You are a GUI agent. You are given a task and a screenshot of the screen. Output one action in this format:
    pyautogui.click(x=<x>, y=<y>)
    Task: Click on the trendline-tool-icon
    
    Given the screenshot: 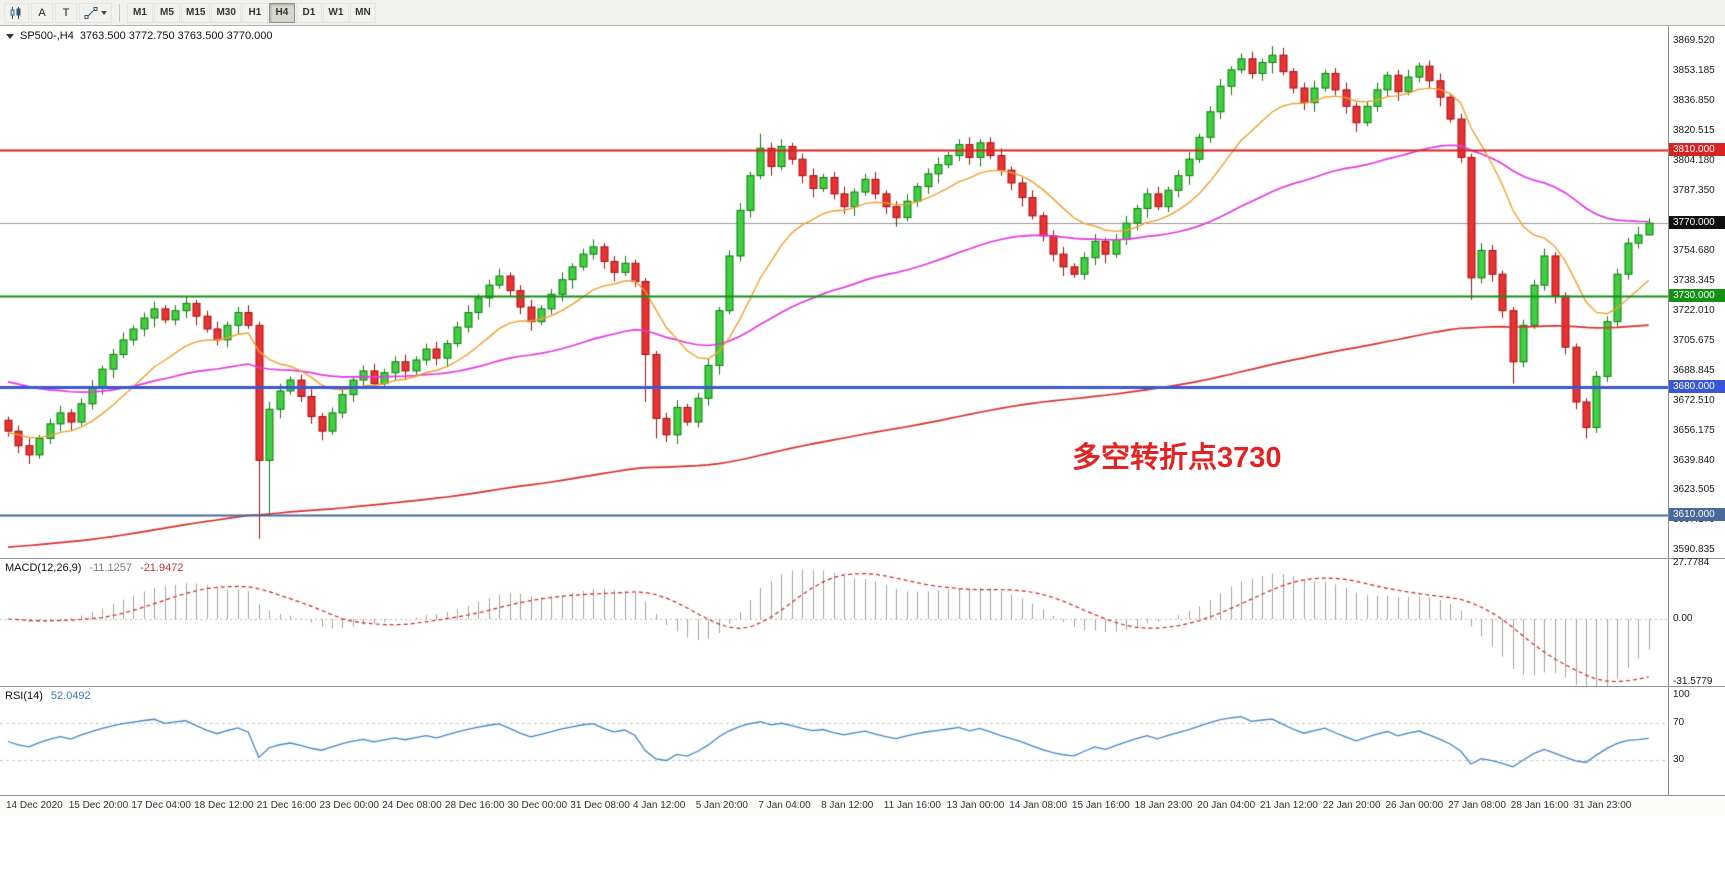 What is the action you would take?
    pyautogui.click(x=91, y=12)
    